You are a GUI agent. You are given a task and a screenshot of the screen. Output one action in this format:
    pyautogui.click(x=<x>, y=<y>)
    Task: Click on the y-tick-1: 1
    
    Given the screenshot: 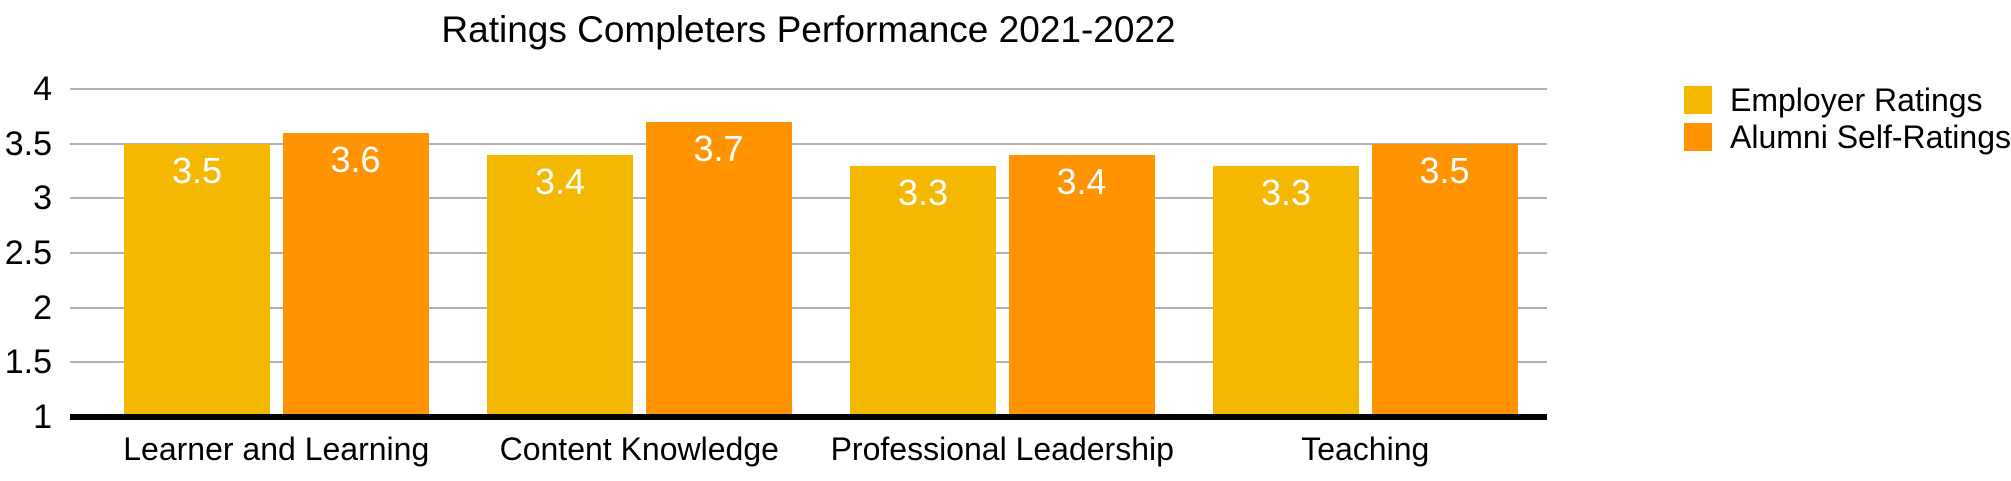 What is the action you would take?
    pyautogui.click(x=42, y=417)
    